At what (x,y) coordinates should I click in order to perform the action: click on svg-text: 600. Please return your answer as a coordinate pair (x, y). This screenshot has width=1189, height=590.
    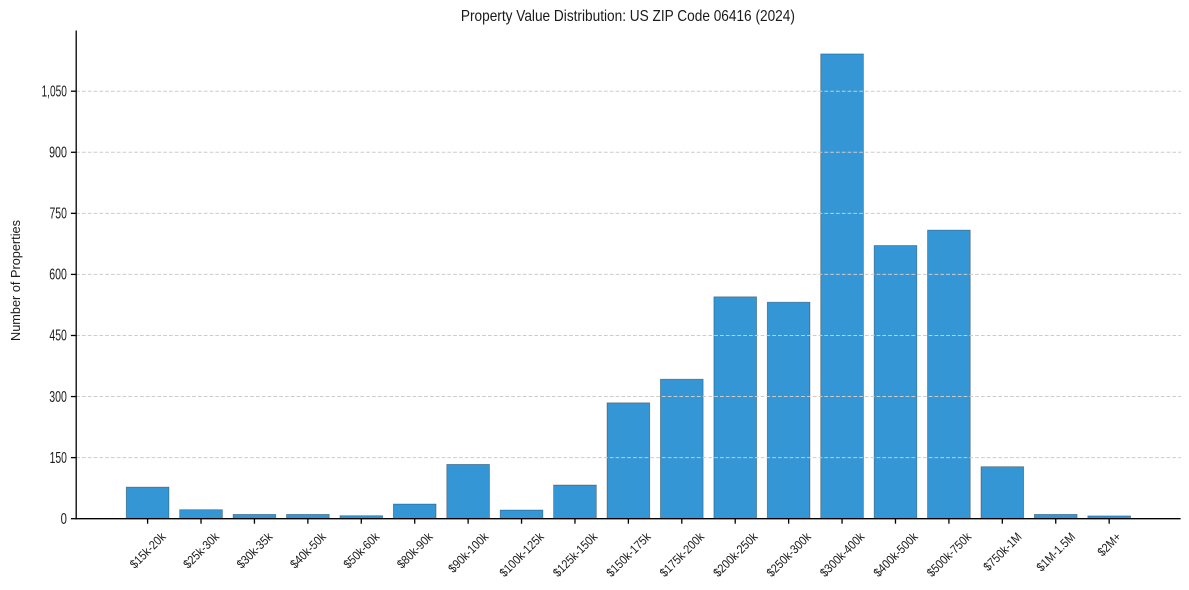
    Looking at the image, I should click on (58, 275).